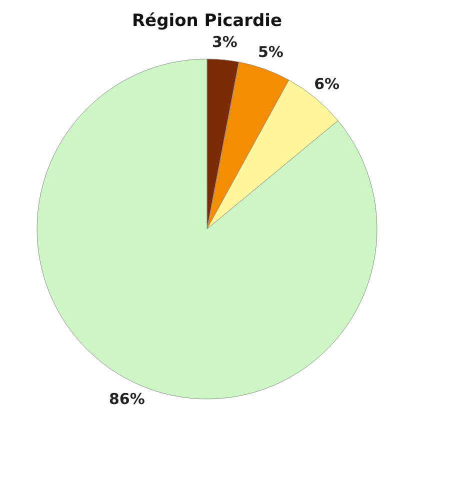 The width and height of the screenshot is (455, 490). What do you see at coordinates (207, 21) in the screenshot?
I see `chart-title: Région Picardie` at bounding box center [207, 21].